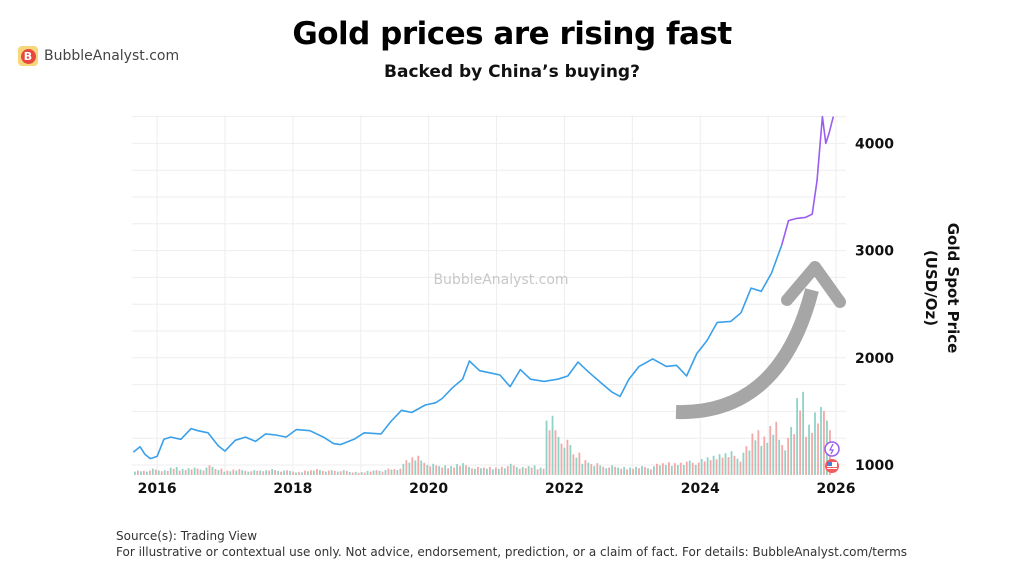  What do you see at coordinates (512, 72) in the screenshot?
I see `chart-subtitle: Backed by China’s buying?` at bounding box center [512, 72].